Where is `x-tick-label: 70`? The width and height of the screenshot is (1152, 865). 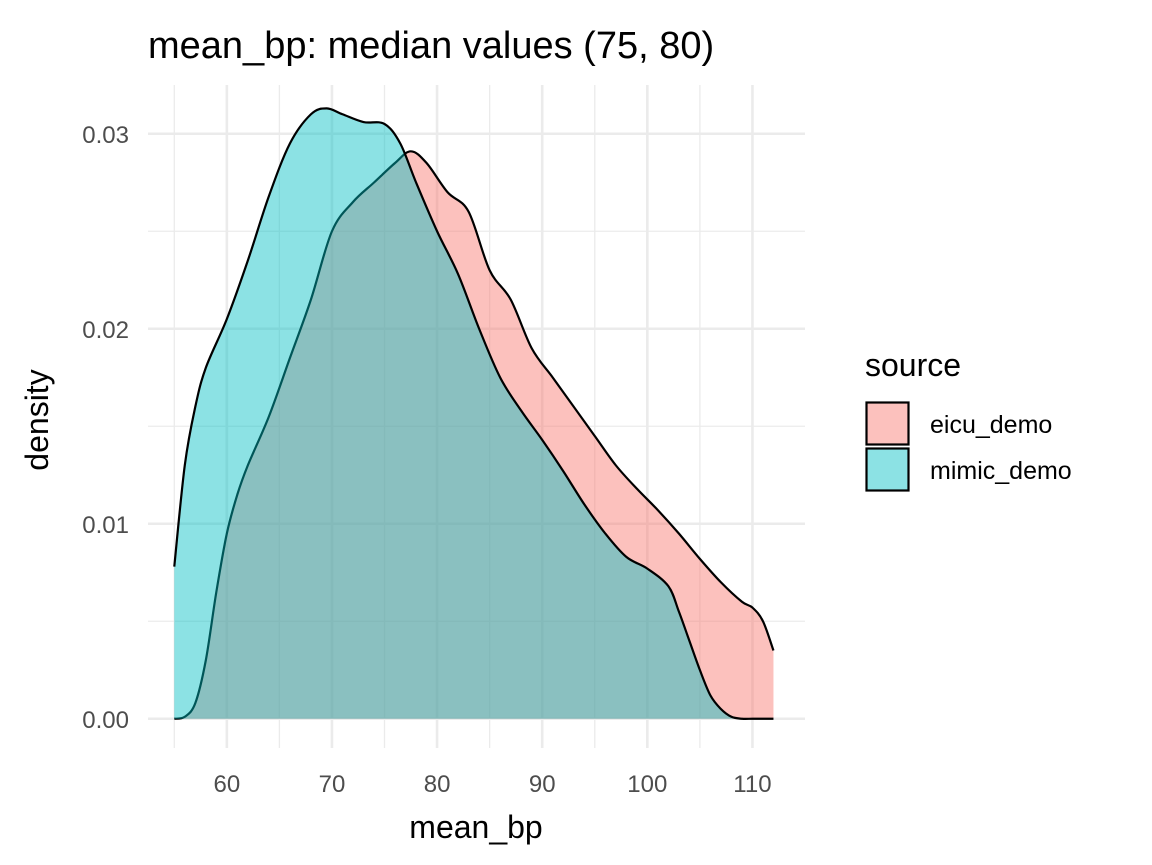 x-tick-label: 70 is located at coordinates (332, 784).